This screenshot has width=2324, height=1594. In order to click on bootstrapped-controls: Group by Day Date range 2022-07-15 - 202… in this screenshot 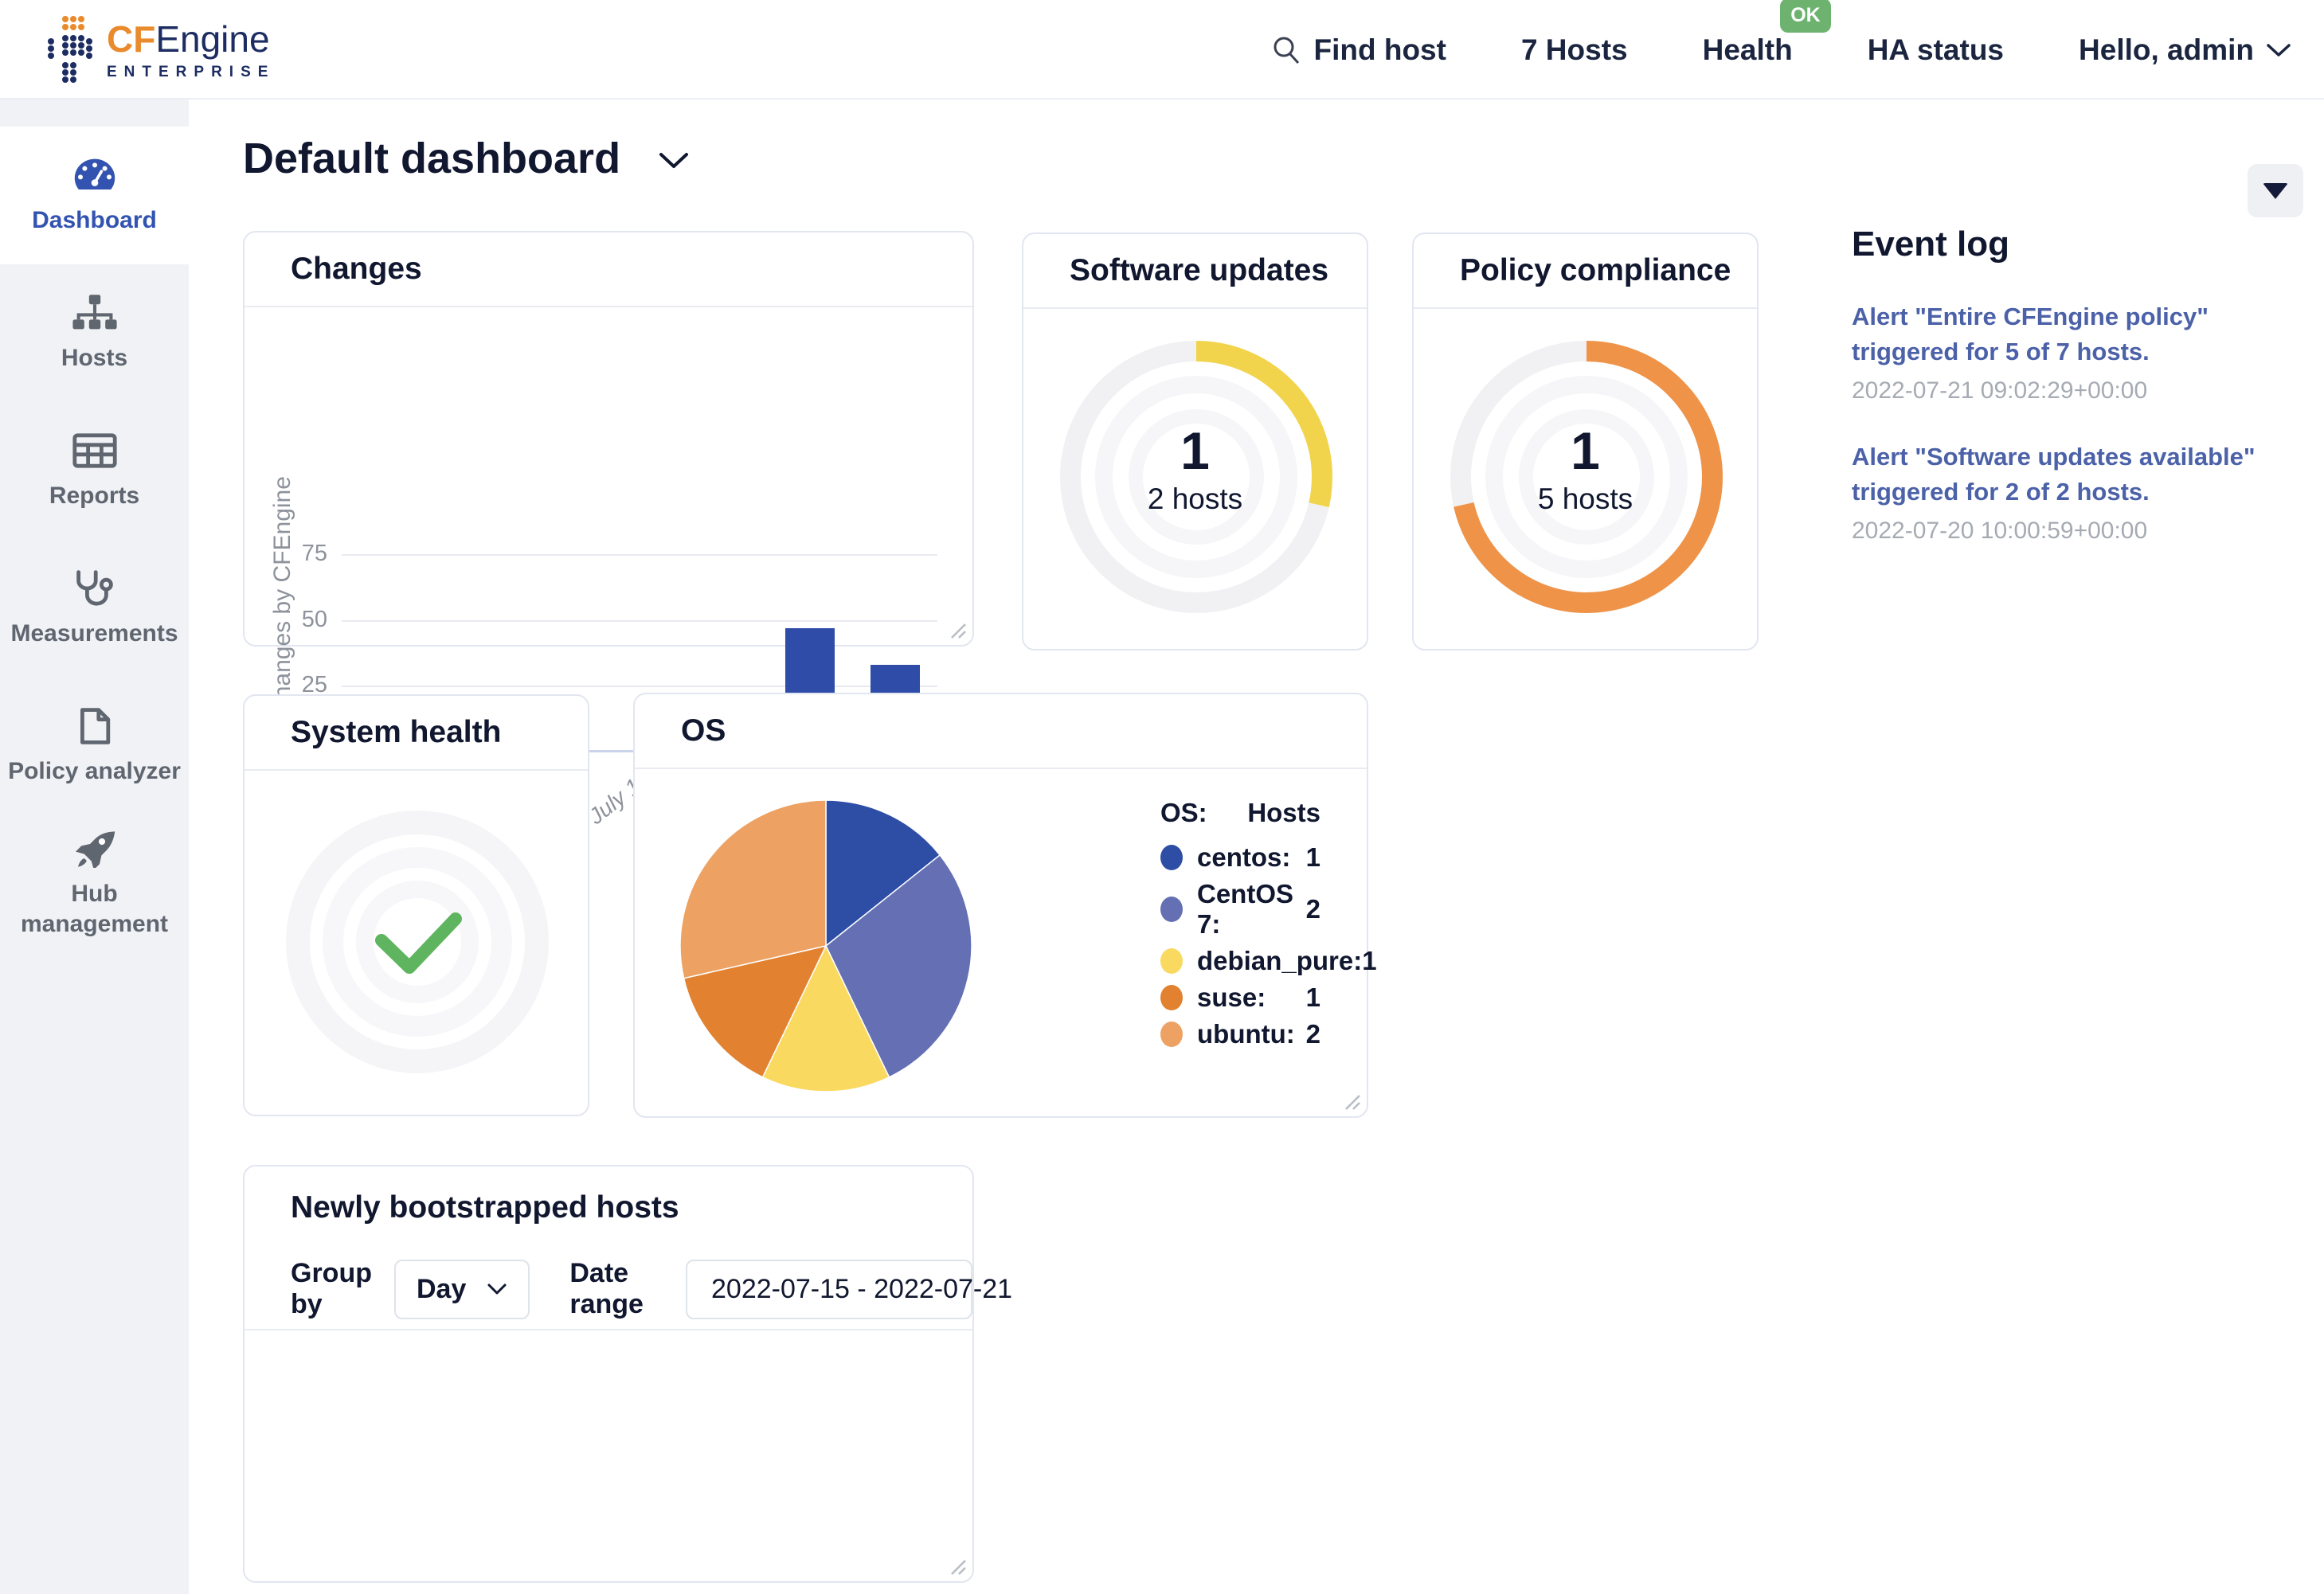, I will do `click(628, 1289)`.